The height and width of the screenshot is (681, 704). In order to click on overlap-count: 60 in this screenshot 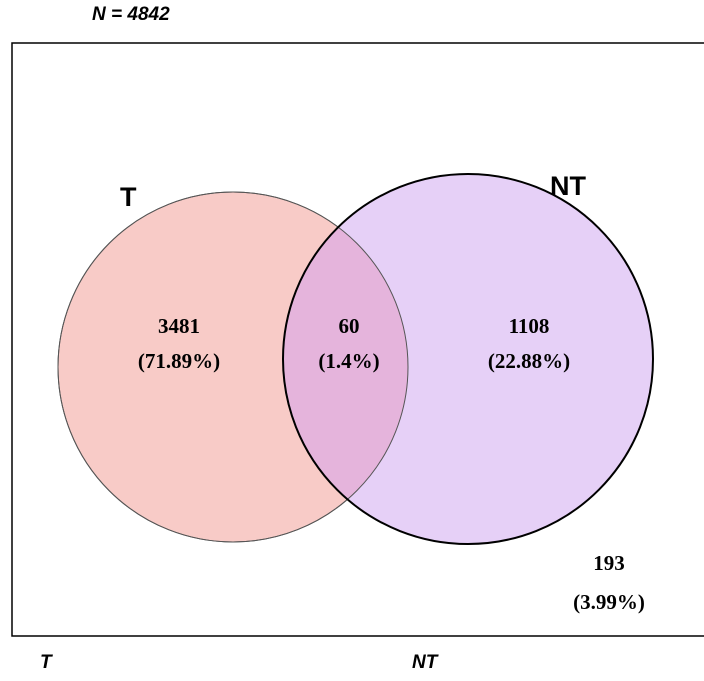, I will do `click(349, 326)`.